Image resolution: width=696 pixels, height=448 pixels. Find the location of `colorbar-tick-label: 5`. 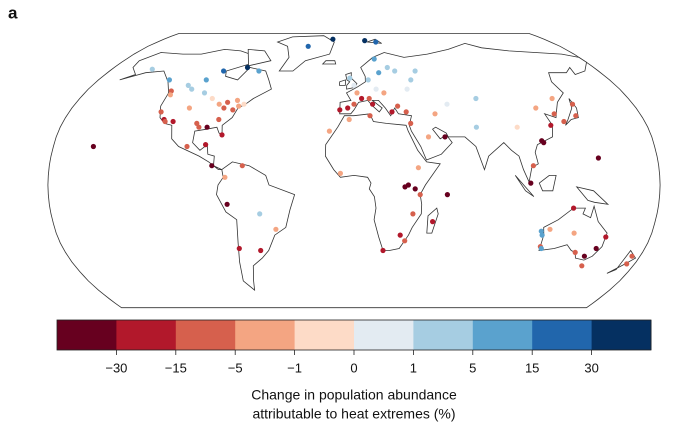

colorbar-tick-label: 5 is located at coordinates (472, 367).